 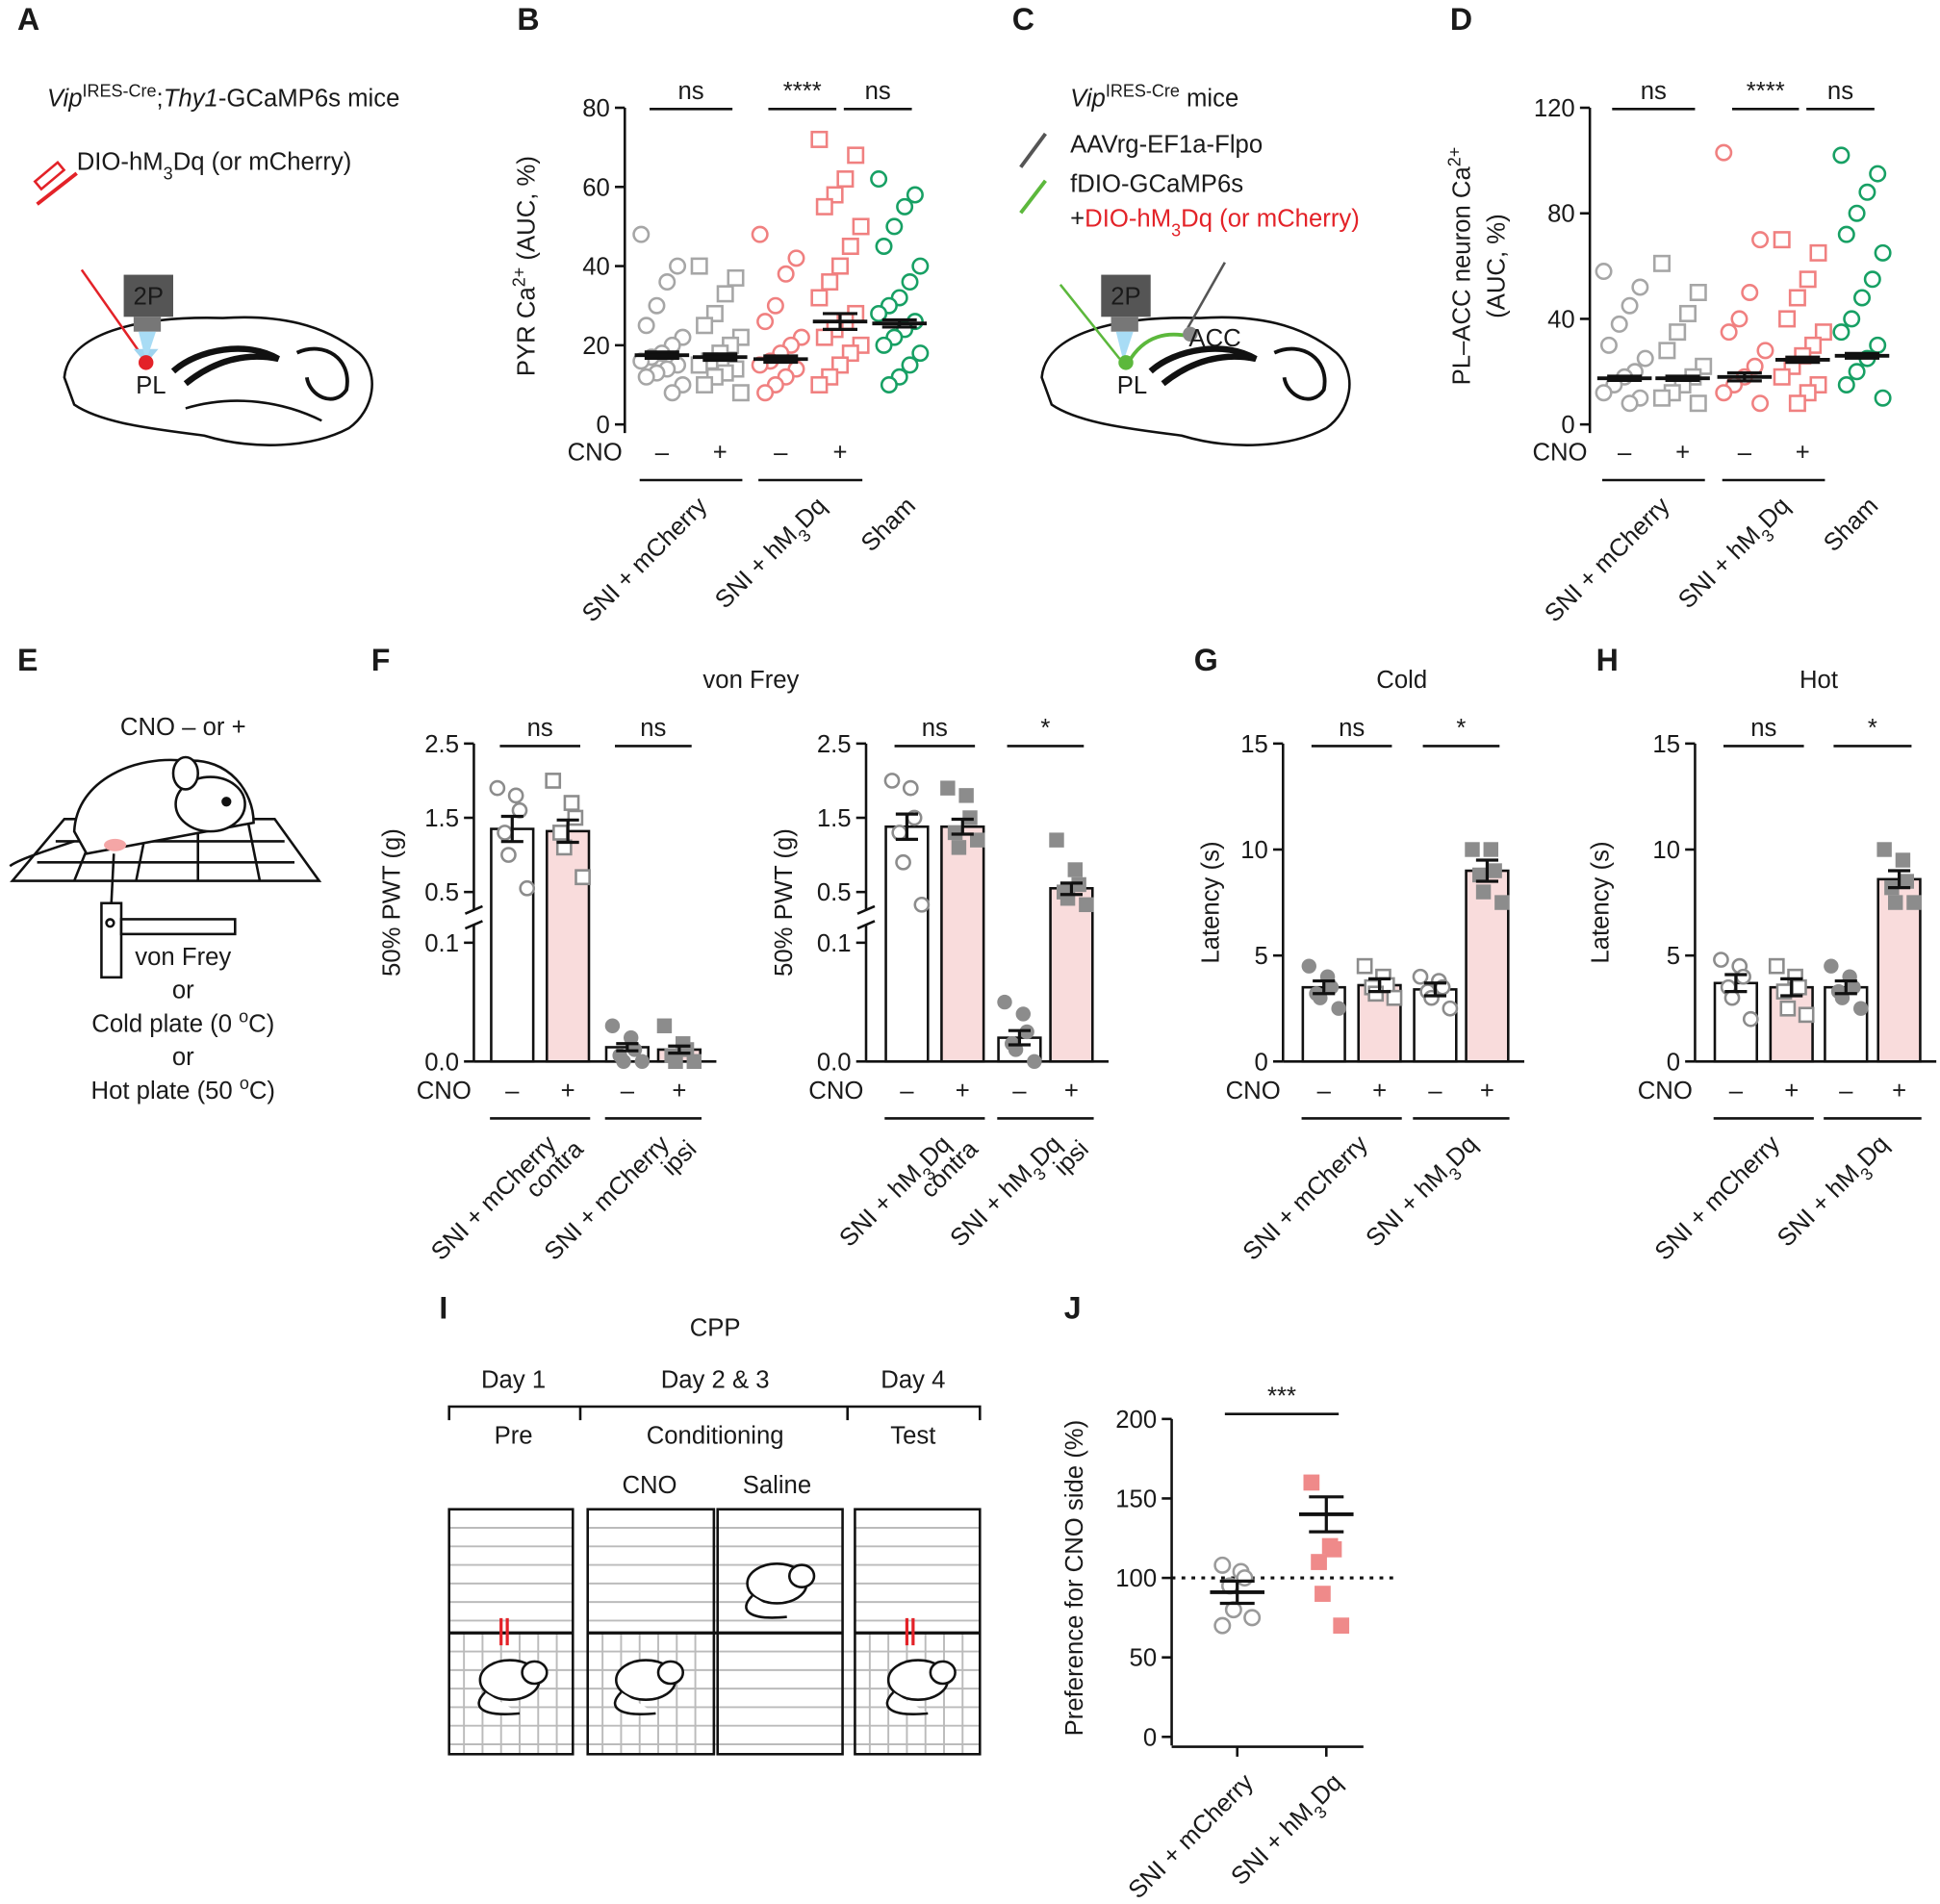 What do you see at coordinates (1157, 184) in the screenshot?
I see `virus: fDIO-GCaMP6s` at bounding box center [1157, 184].